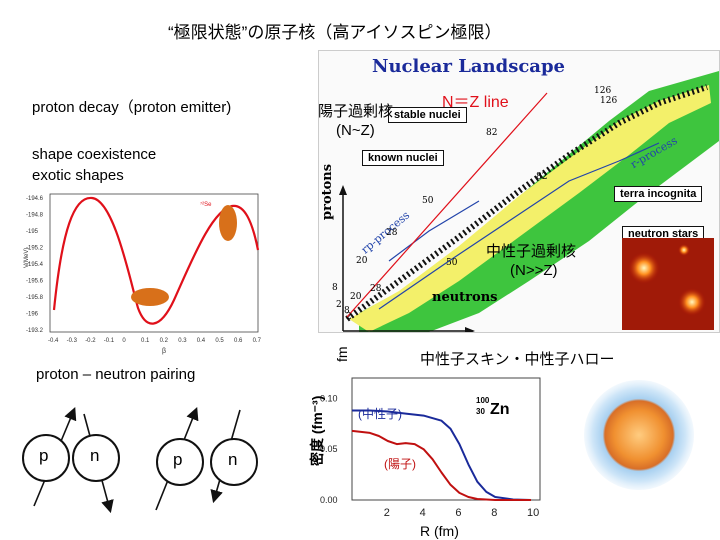 The height and width of the screenshot is (540, 720). Describe the element at coordinates (109, 341) in the screenshot. I see `potential-xtick: -0.1` at that location.